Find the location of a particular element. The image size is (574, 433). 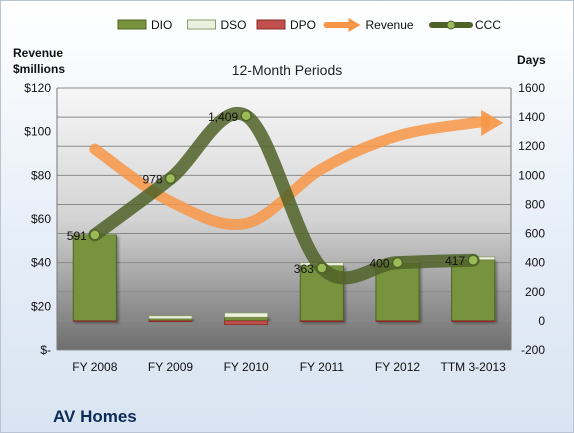

right-tick-label: 800 is located at coordinates (535, 204).